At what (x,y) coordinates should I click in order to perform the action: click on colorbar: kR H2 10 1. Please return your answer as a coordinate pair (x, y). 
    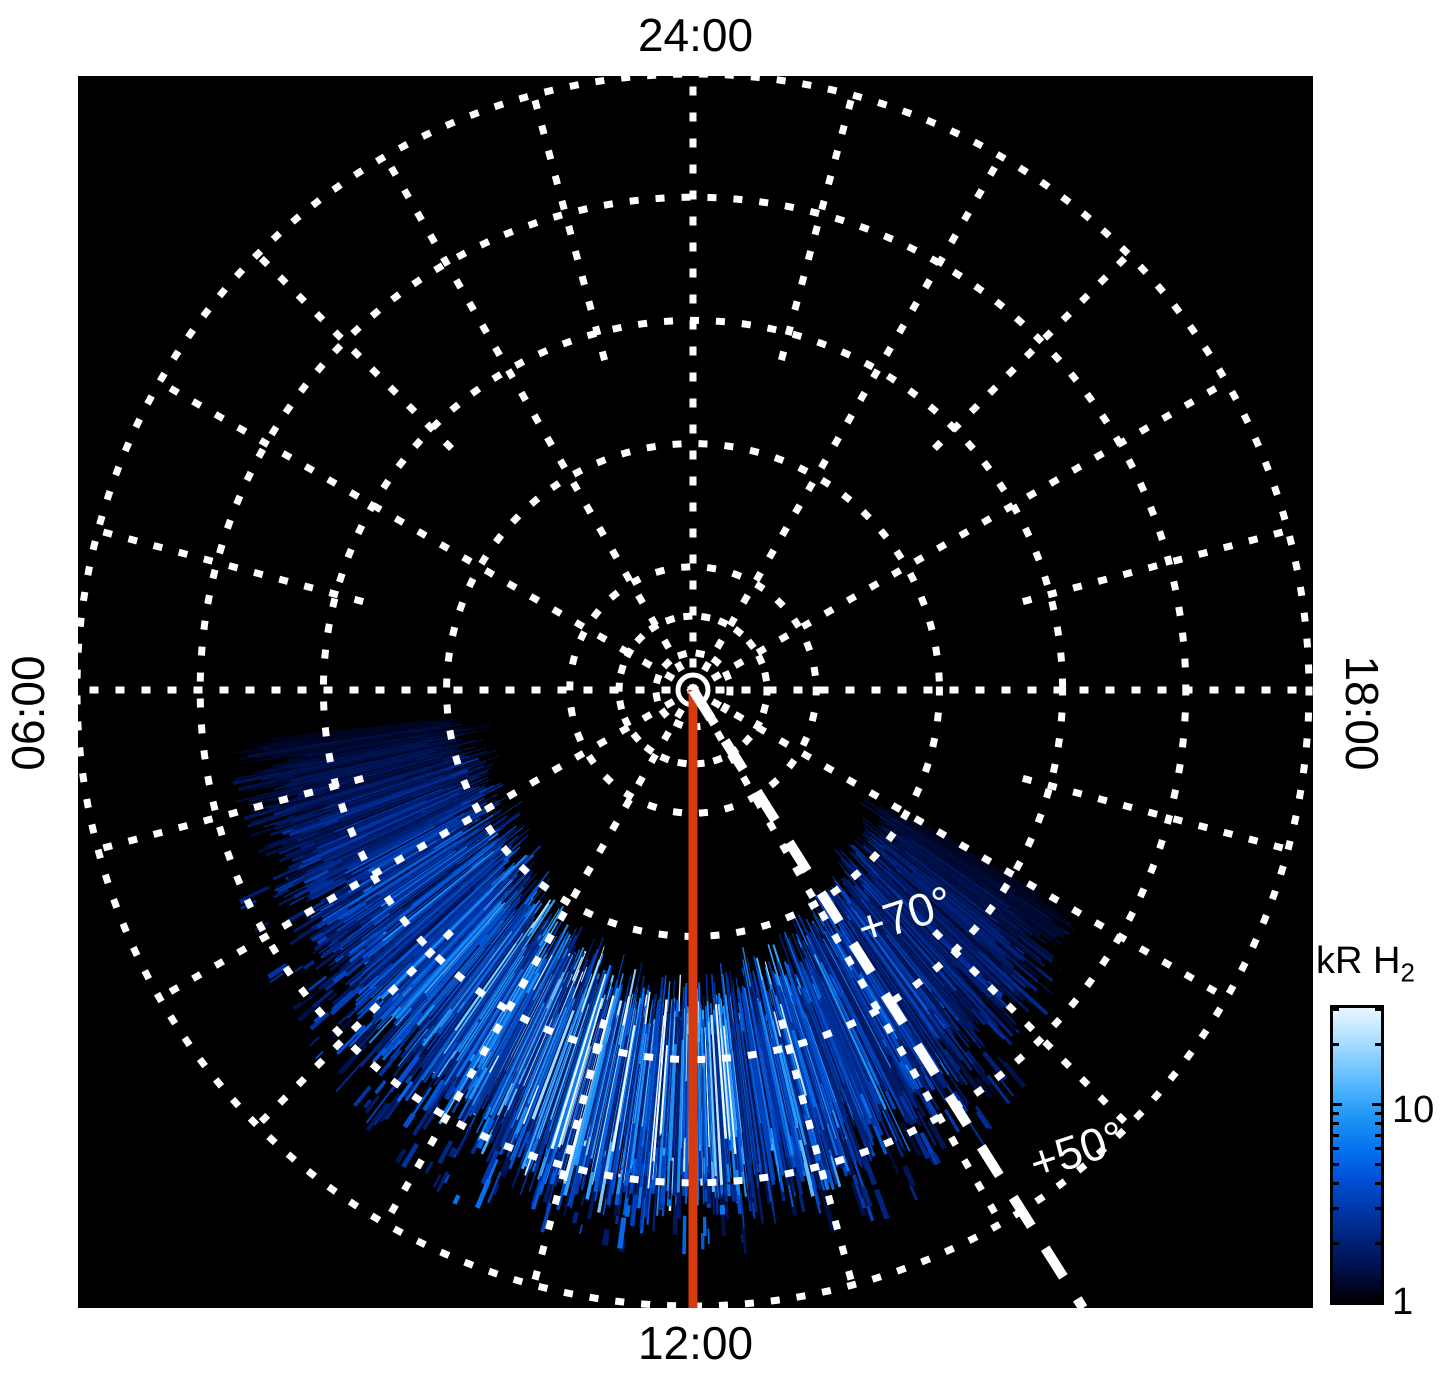
    Looking at the image, I should click on (1381, 1131).